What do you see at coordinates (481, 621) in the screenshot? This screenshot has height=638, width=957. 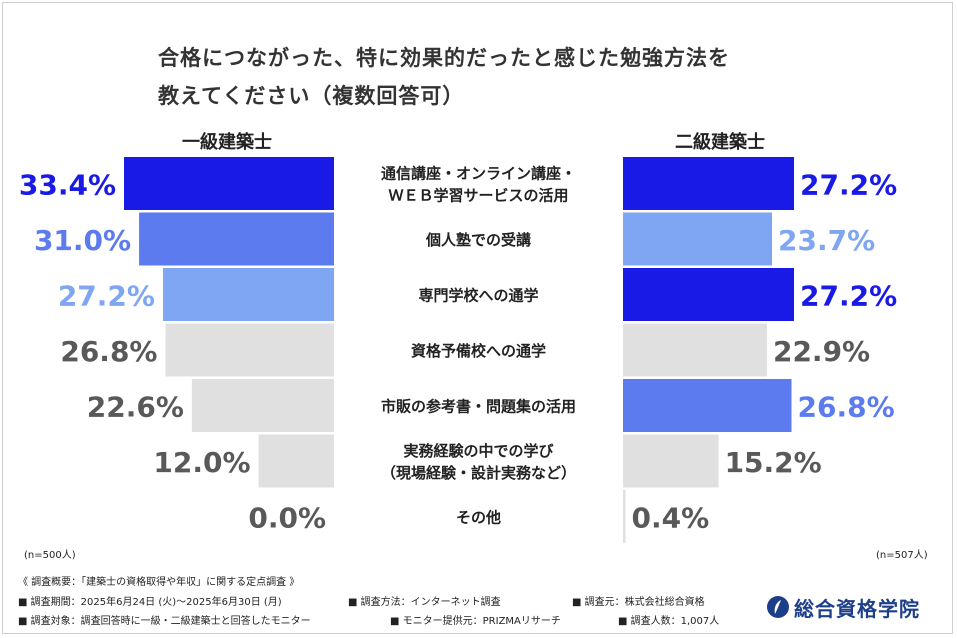 I see `survey-provider-text: モニター提供元：PRIZMAリサーチ` at bounding box center [481, 621].